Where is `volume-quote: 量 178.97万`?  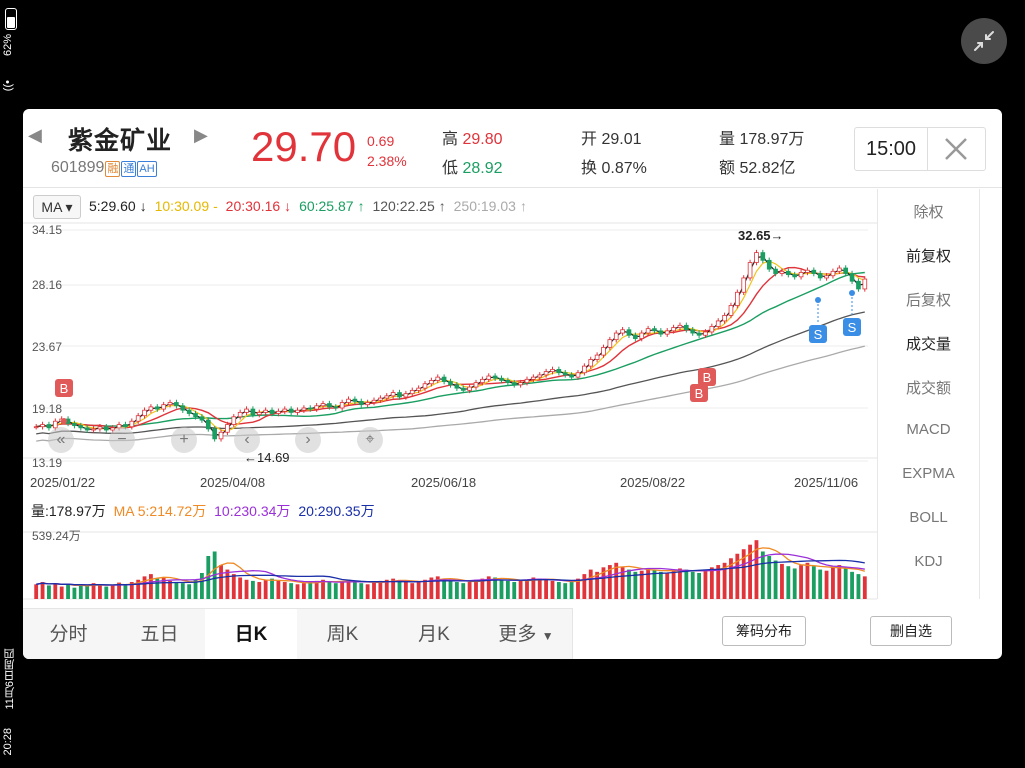 volume-quote: 量 178.97万 is located at coordinates (762, 139).